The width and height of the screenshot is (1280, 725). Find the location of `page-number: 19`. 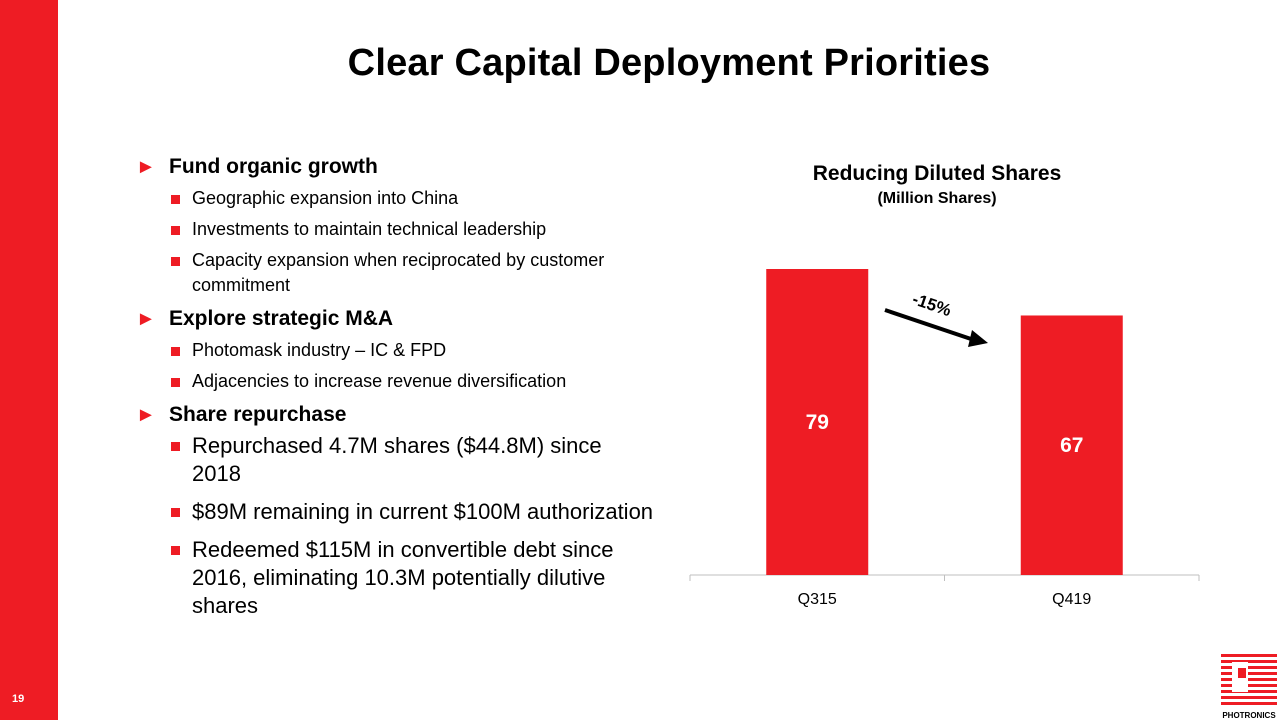

page-number: 19 is located at coordinates (18, 699).